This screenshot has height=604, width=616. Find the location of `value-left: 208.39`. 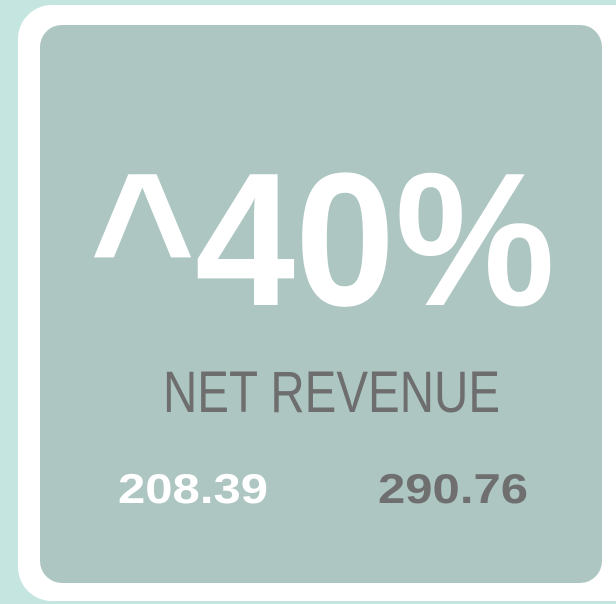

value-left: 208.39 is located at coordinates (193, 488).